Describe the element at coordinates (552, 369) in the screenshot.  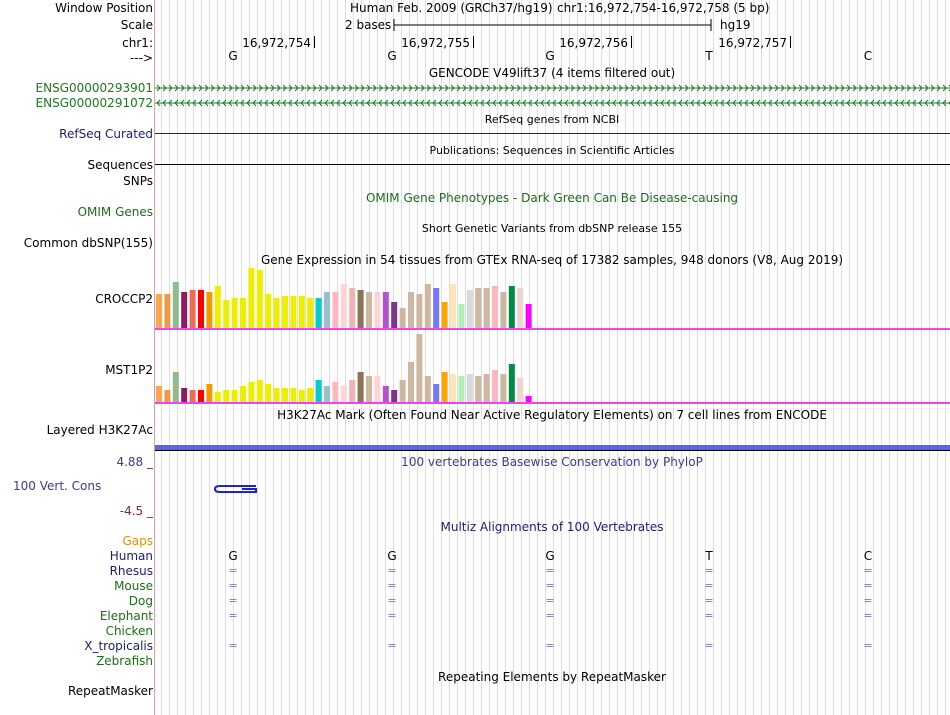
I see `gtex-mst1-bars` at that location.